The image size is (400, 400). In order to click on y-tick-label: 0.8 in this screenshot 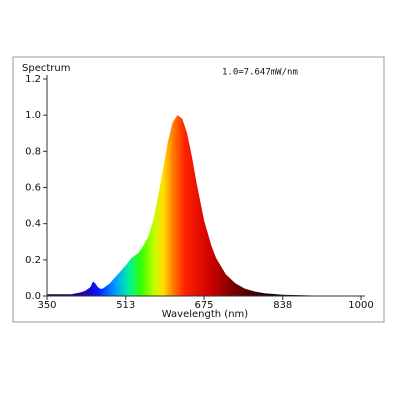, I will do `click(33, 151)`.